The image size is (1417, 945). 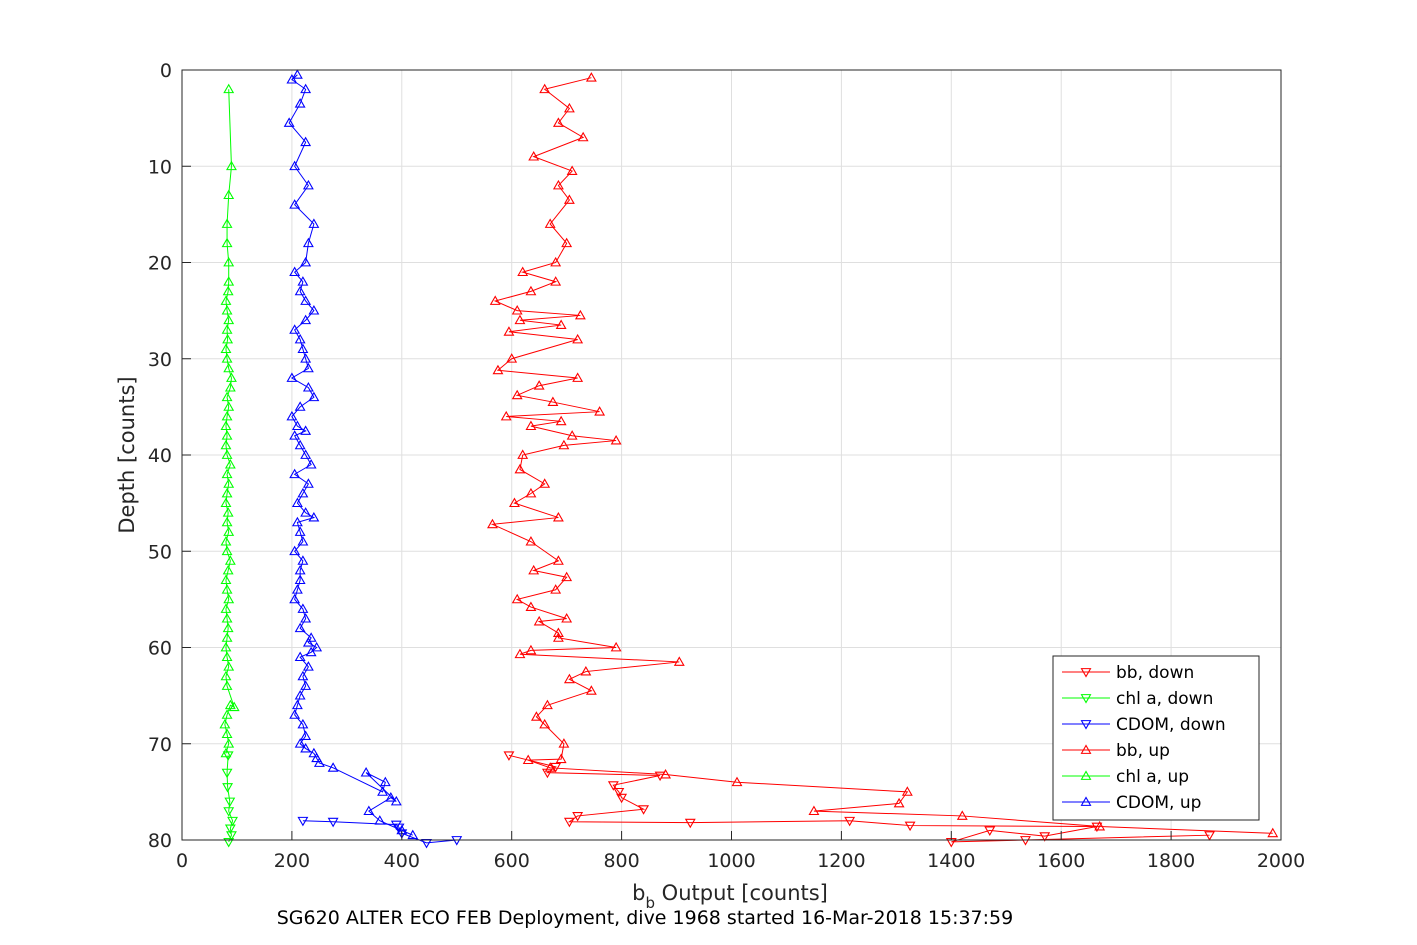 I want to click on series-cdom-up, so click(x=351, y=454).